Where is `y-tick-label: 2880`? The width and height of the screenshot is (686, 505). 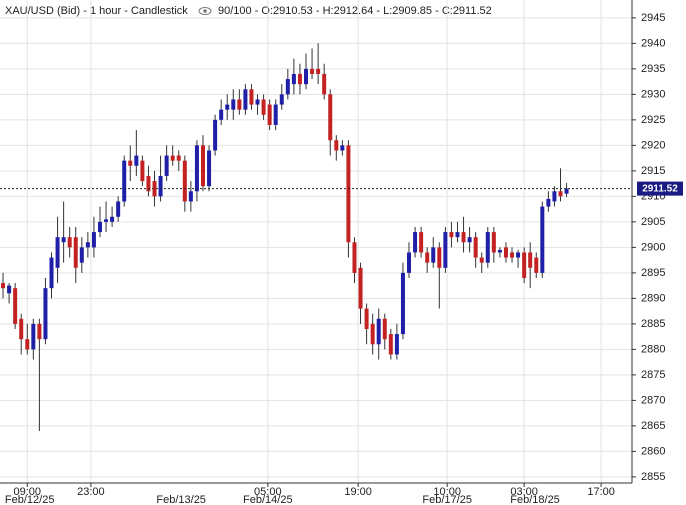
y-tick-label: 2880 is located at coordinates (653, 349).